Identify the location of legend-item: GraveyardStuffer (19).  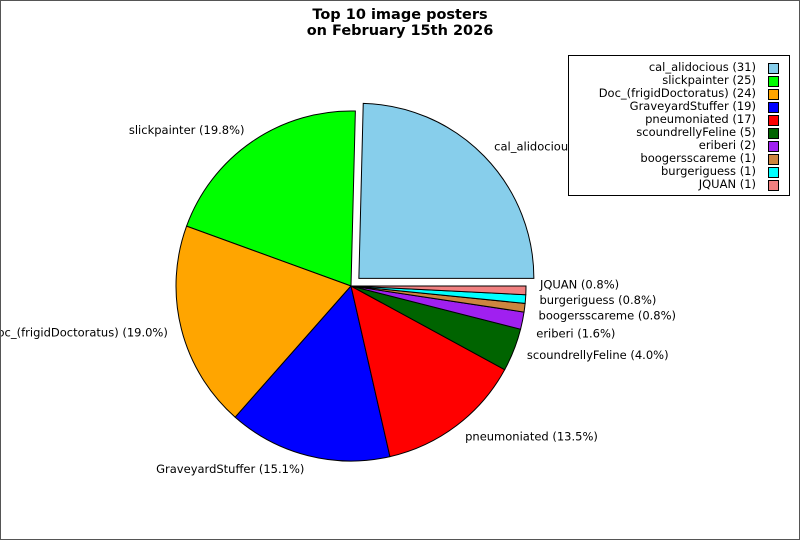
(679, 106).